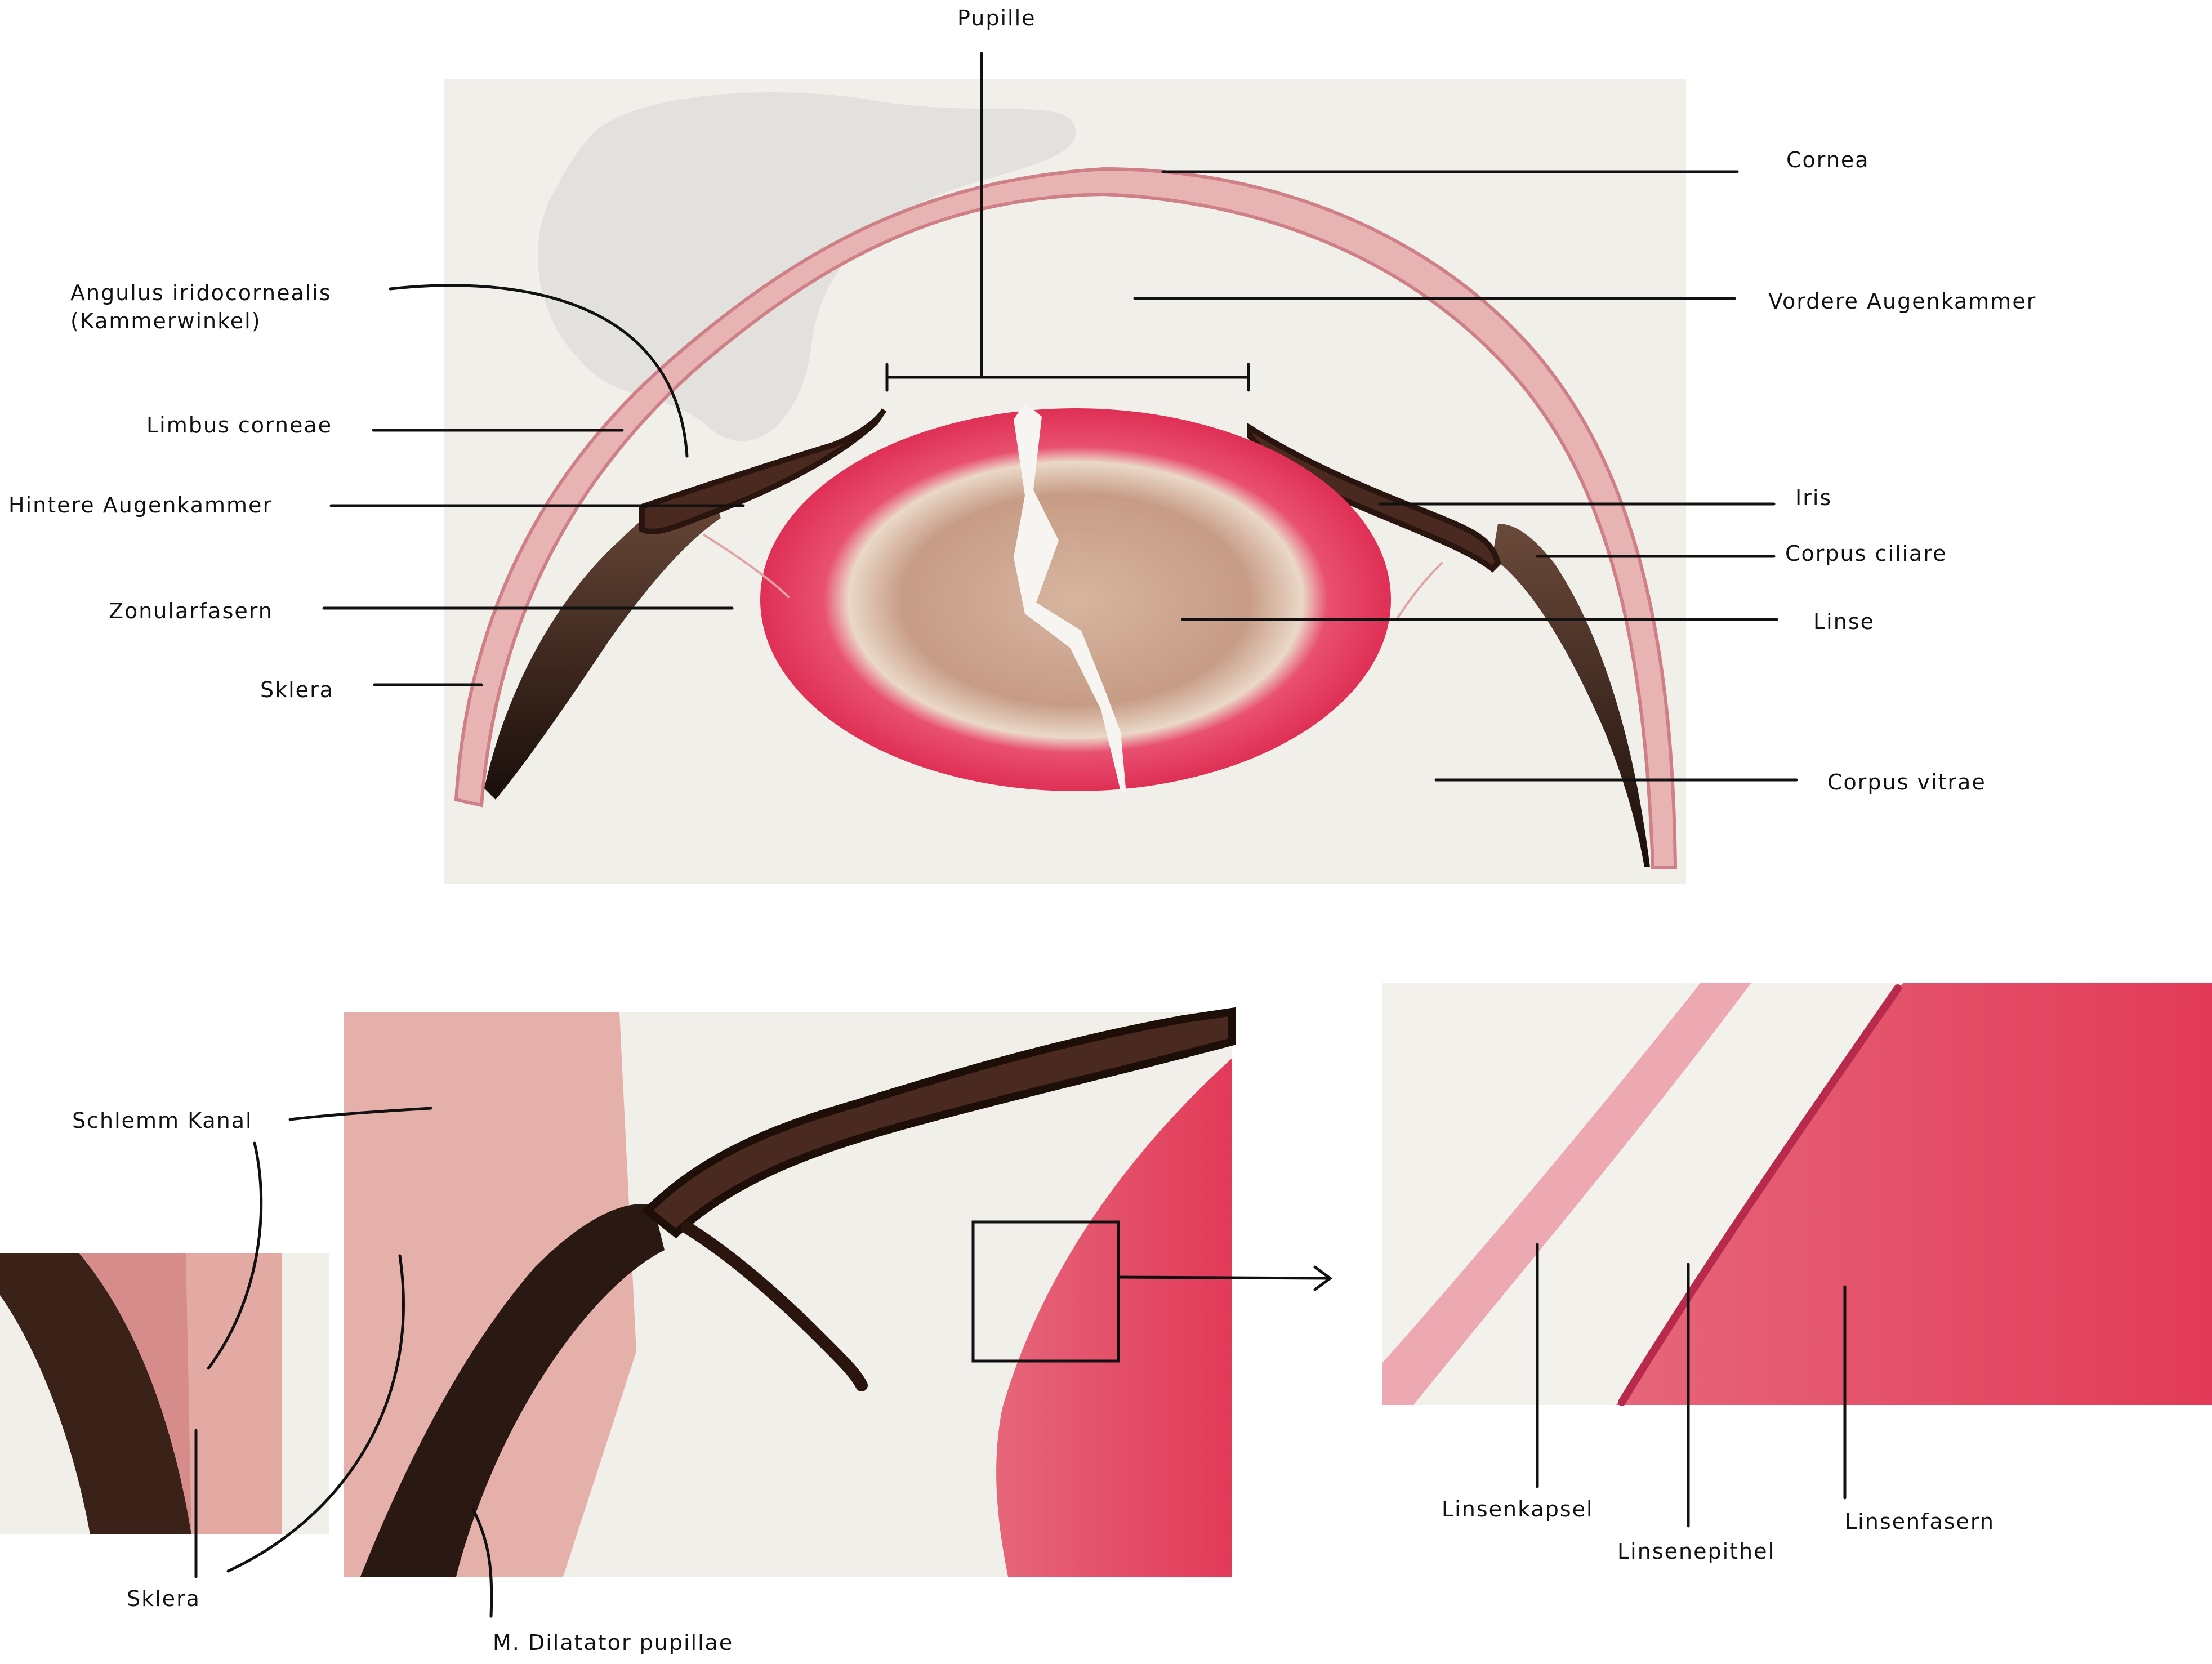  I want to click on leader-pupille-bracket, so click(1067, 377).